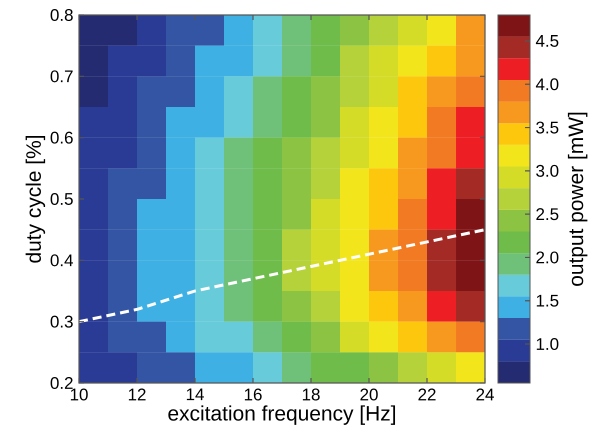 This screenshot has height=436, width=597. What do you see at coordinates (547, 128) in the screenshot?
I see `color-bar-label: 3.5` at bounding box center [547, 128].